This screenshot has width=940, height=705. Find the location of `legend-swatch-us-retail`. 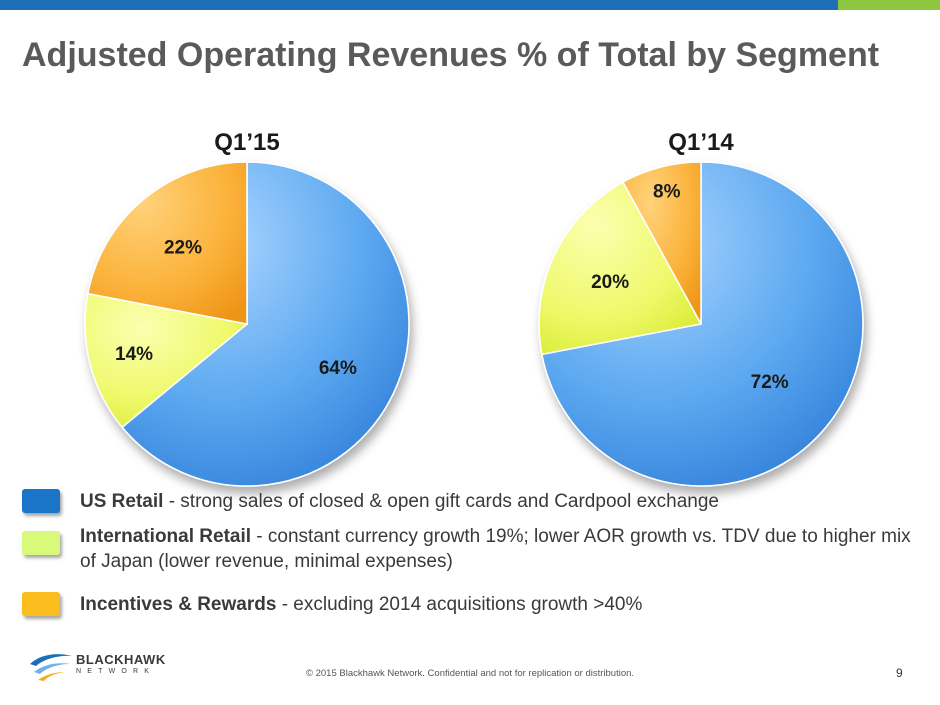

legend-swatch-us-retail is located at coordinates (41, 501).